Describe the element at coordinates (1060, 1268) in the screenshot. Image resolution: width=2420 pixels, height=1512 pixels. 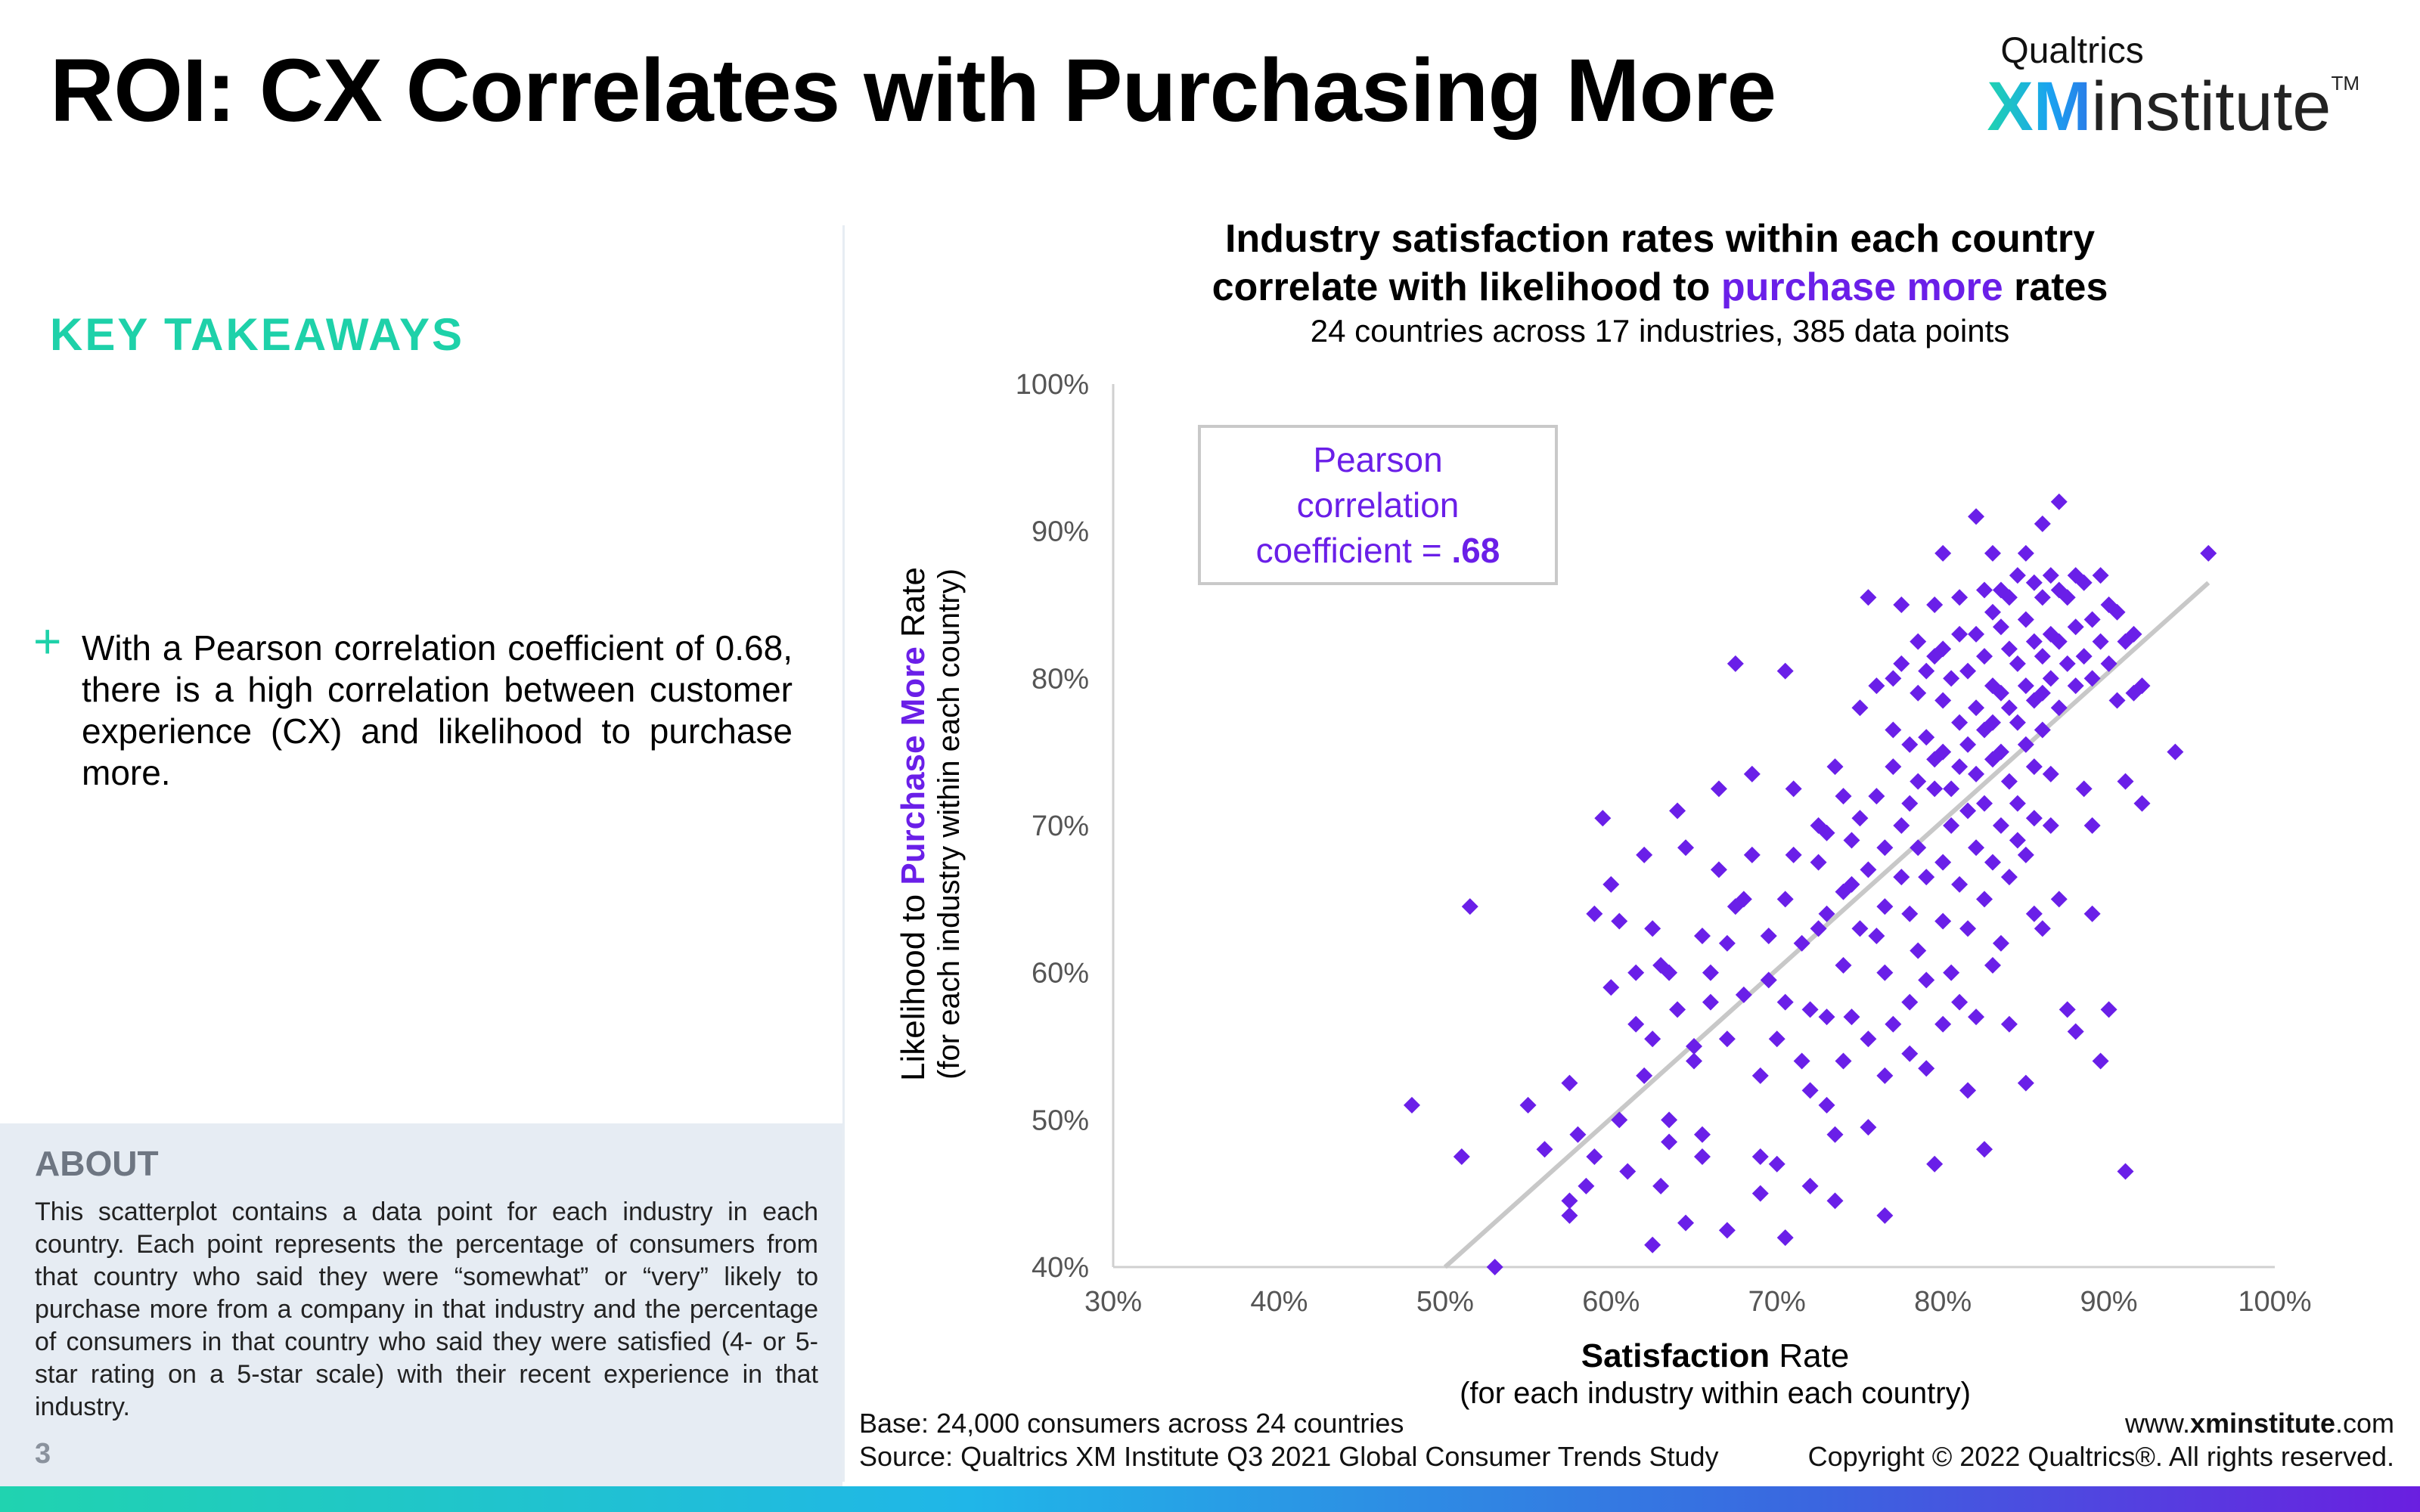
I see `y-tick-label: 40%` at that location.